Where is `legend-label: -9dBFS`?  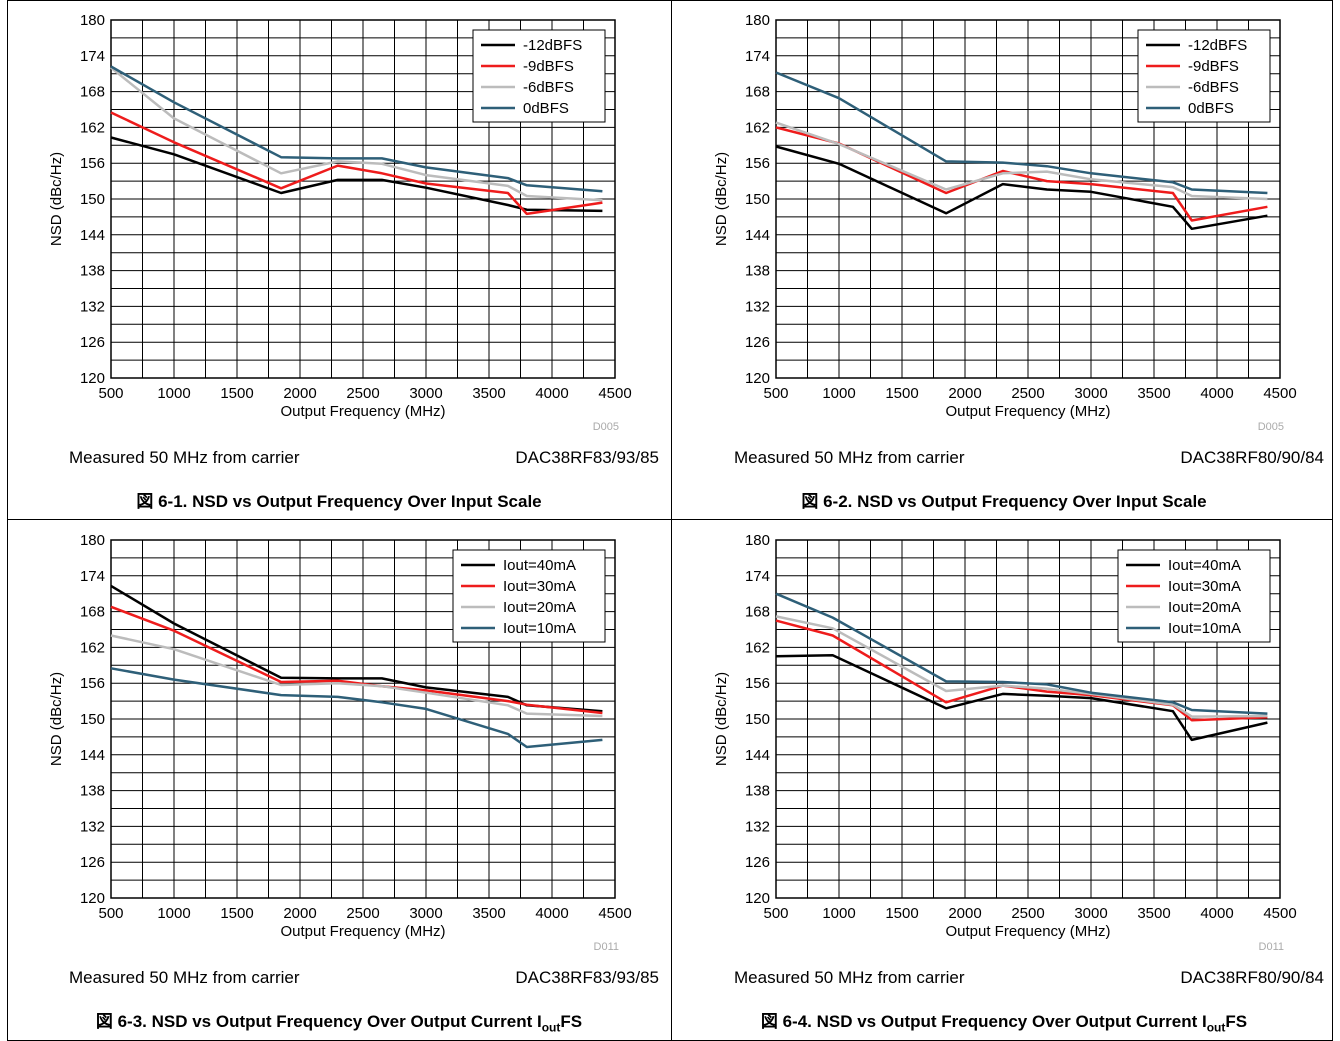
legend-label: -9dBFS is located at coordinates (1213, 66).